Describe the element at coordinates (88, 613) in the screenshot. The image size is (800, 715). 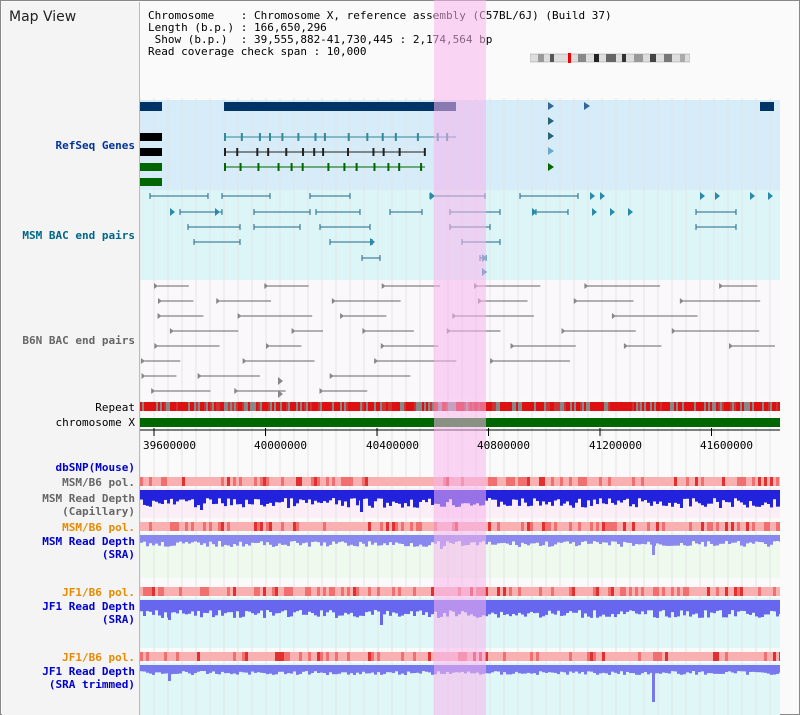
I see `label-jf1-depth-sra: JF1 Read Depth (SRA)` at that location.